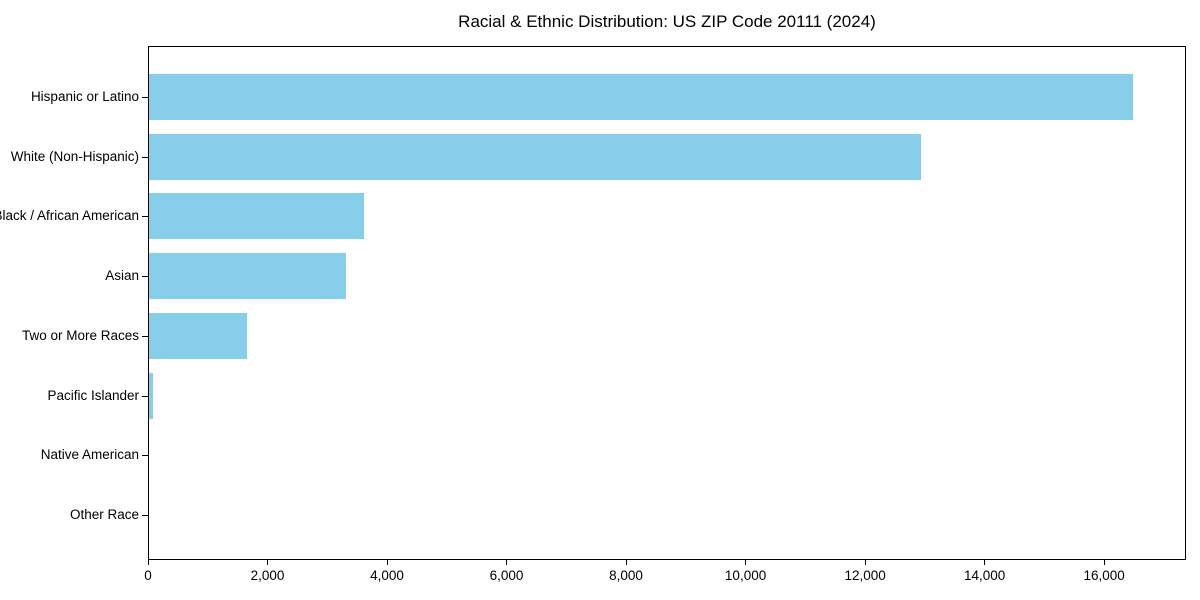 The width and height of the screenshot is (1200, 600). What do you see at coordinates (506, 575) in the screenshot?
I see `x-tick-label: 6,000` at bounding box center [506, 575].